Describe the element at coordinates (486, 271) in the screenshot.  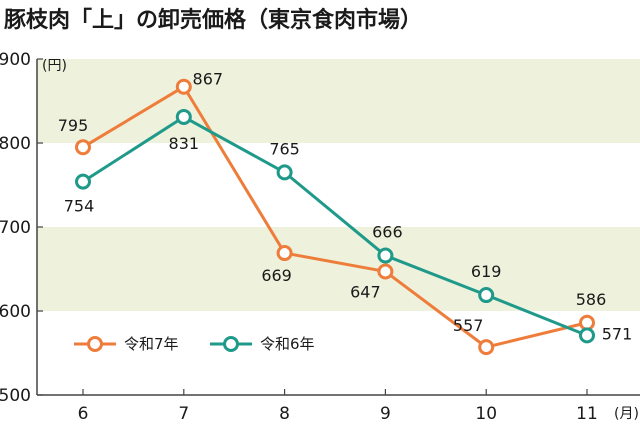
I see `data-label: 619` at that location.